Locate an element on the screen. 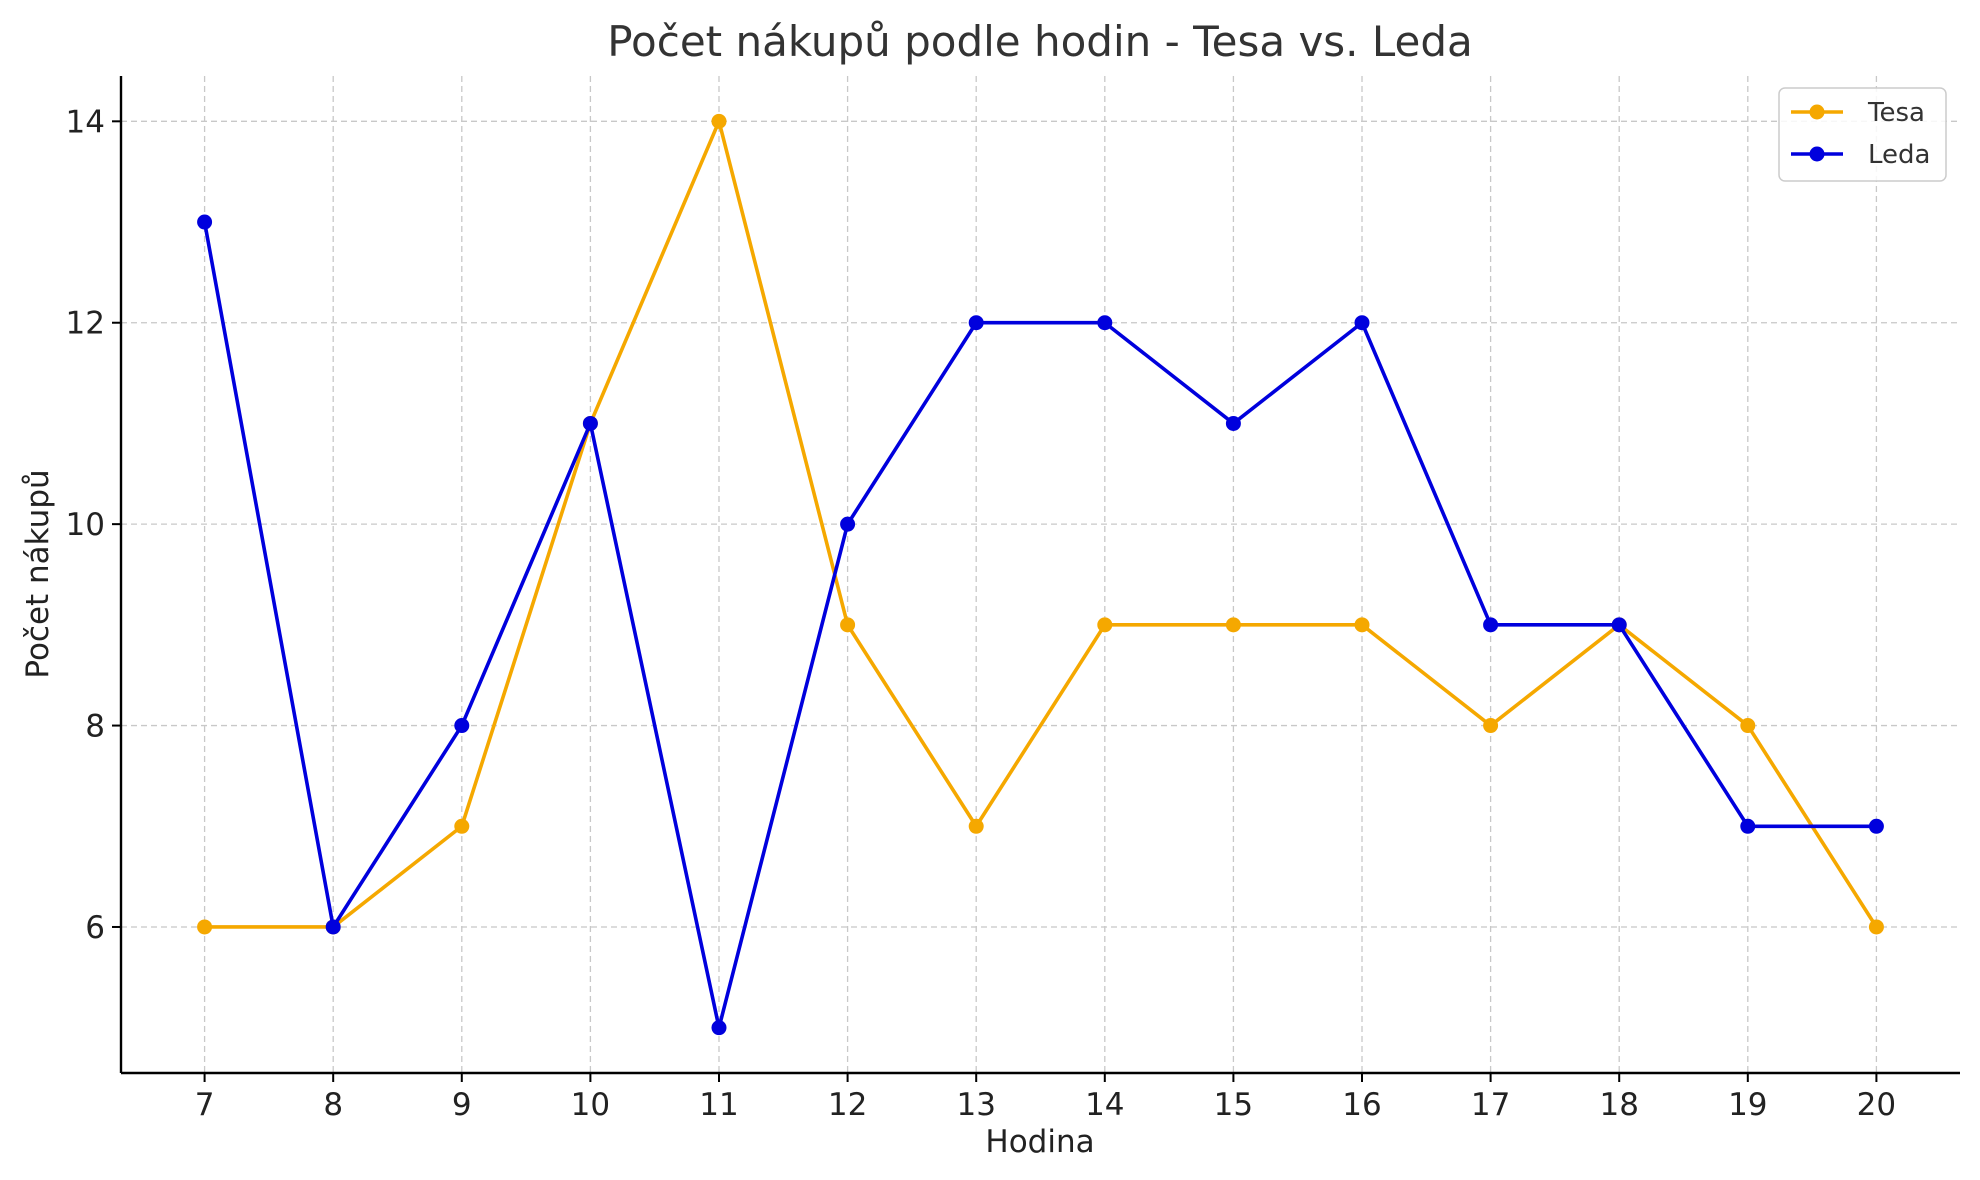  x-tick-label: 18 is located at coordinates (1618, 1105).